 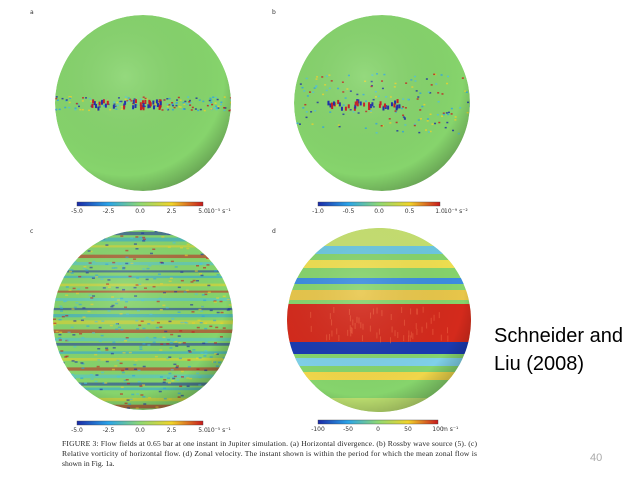 What do you see at coordinates (450, 429) in the screenshot?
I see `colorbar-unit: m s⁻¹` at bounding box center [450, 429].